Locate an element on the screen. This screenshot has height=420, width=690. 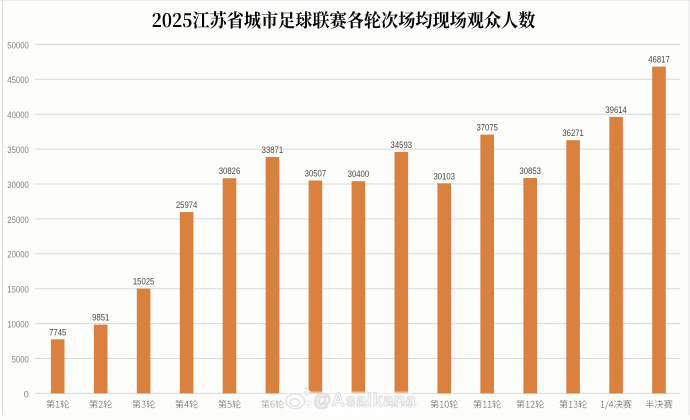
svg-text: 20000 is located at coordinates (18, 255).